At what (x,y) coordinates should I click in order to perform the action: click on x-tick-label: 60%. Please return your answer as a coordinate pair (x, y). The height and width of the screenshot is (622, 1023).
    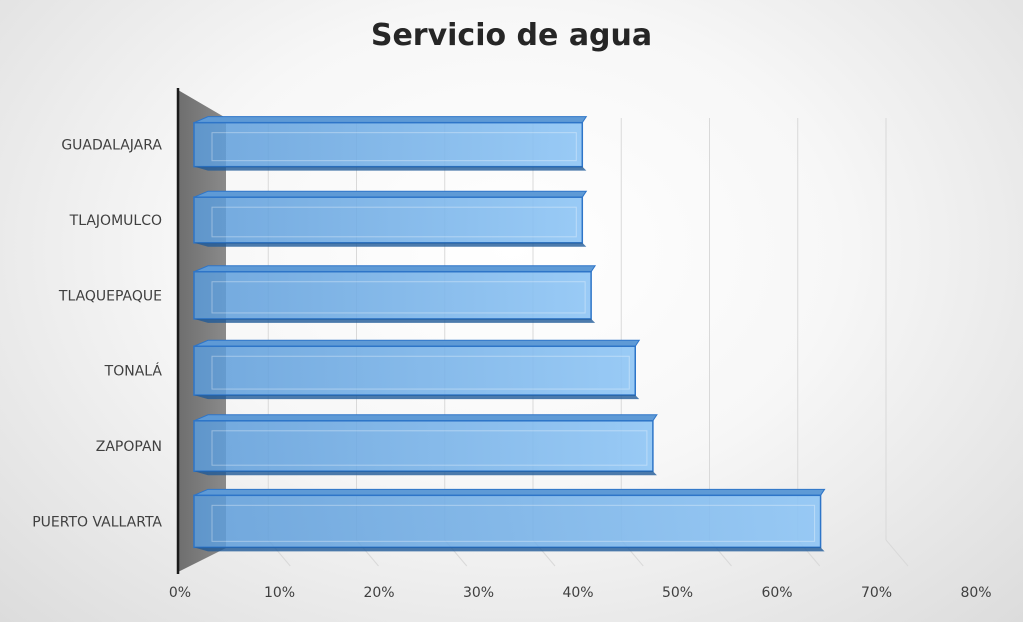
    Looking at the image, I should click on (776, 593).